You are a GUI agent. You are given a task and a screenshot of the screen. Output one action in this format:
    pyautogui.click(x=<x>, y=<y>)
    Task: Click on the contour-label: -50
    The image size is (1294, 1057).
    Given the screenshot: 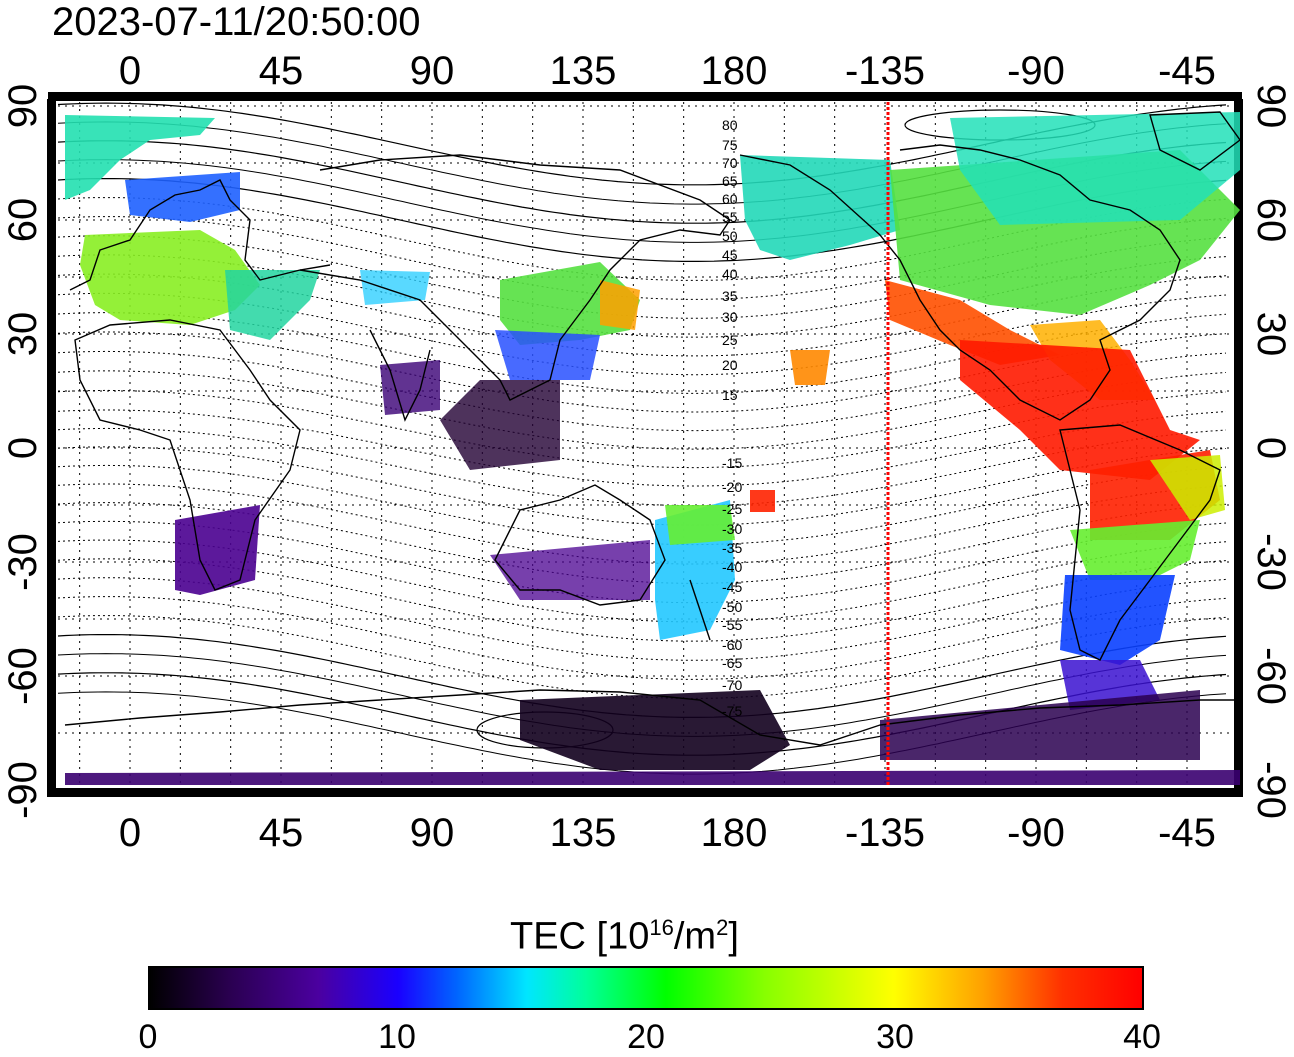 What is the action you would take?
    pyautogui.click(x=732, y=607)
    